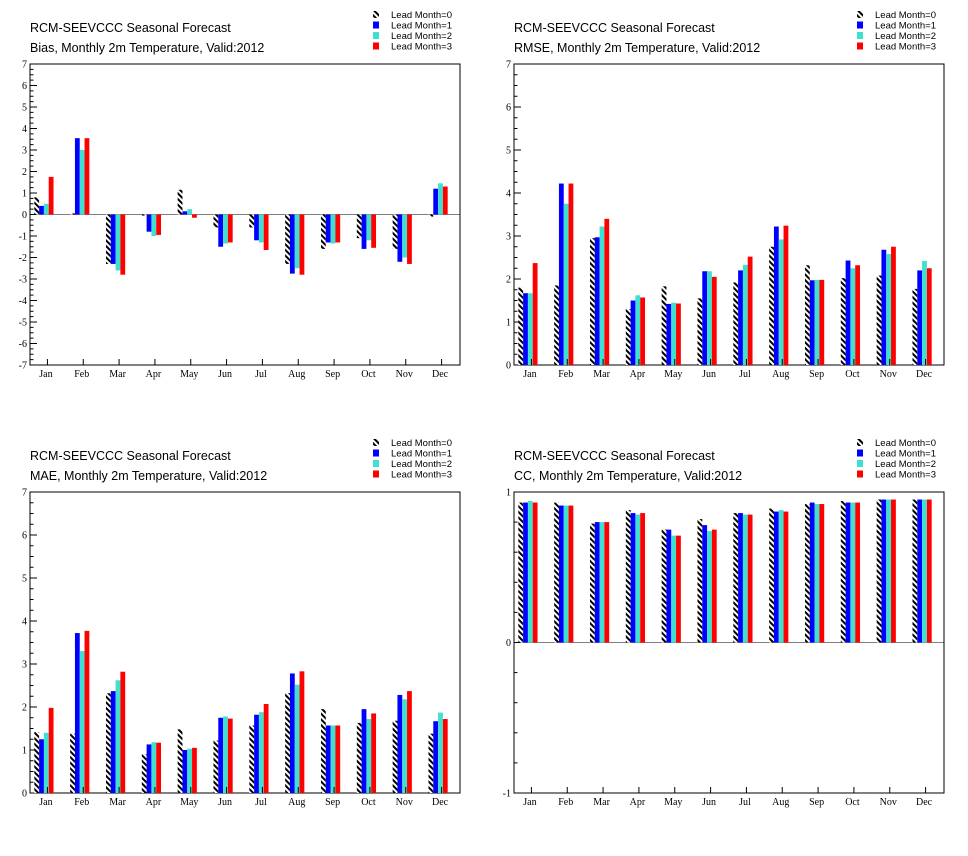 Image resolution: width=968 pixels, height=856 pixels. Describe the element at coordinates (24, 65) in the screenshot. I see `y-tick-label: 7` at that location.